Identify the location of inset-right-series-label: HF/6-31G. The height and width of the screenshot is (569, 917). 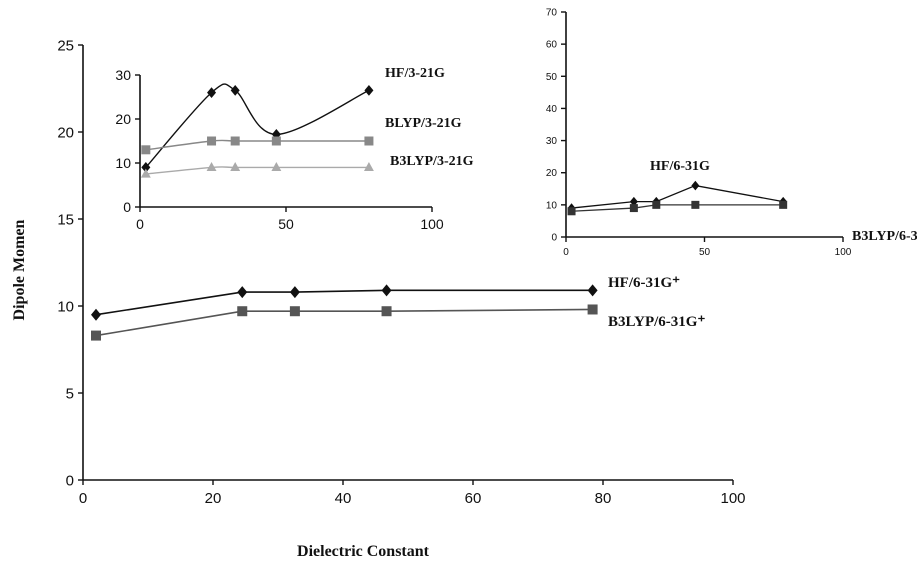
(680, 166).